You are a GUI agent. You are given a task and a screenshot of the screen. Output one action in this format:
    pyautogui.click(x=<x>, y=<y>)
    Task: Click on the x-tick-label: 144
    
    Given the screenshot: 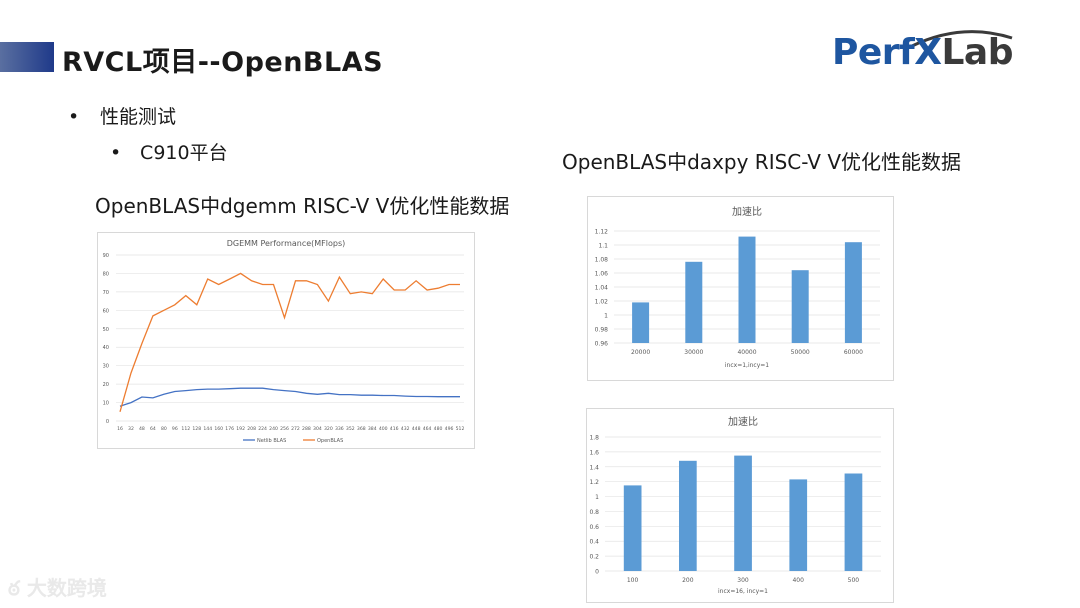 What is the action you would take?
    pyautogui.click(x=207, y=429)
    